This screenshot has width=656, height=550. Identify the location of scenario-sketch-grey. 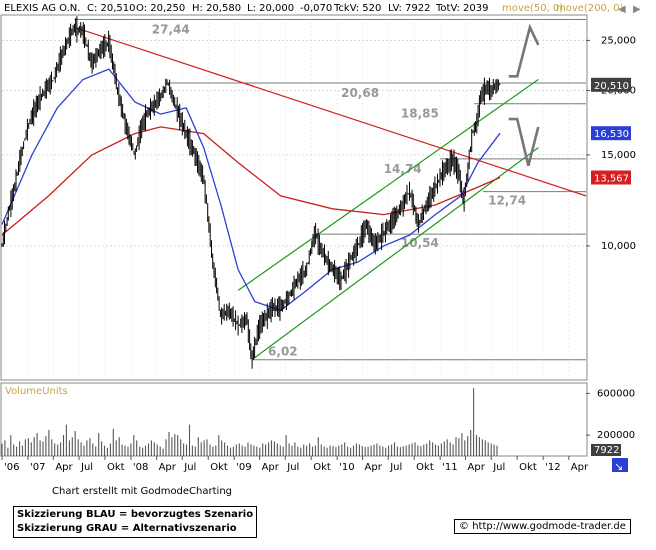
(524, 50).